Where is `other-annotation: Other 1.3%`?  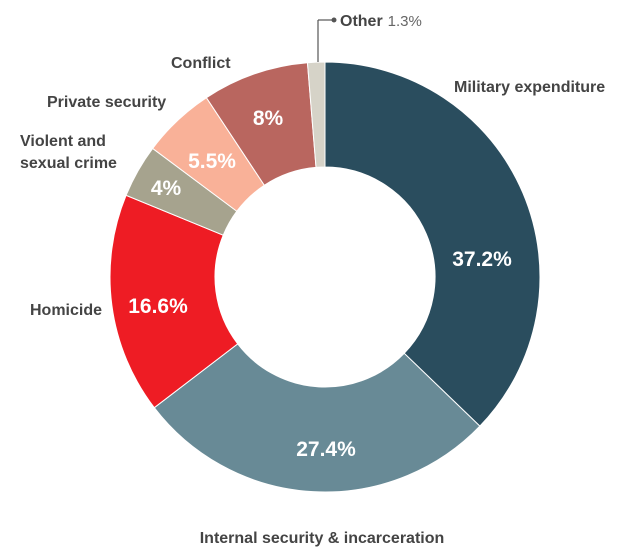 other-annotation: Other 1.3% is located at coordinates (381, 21).